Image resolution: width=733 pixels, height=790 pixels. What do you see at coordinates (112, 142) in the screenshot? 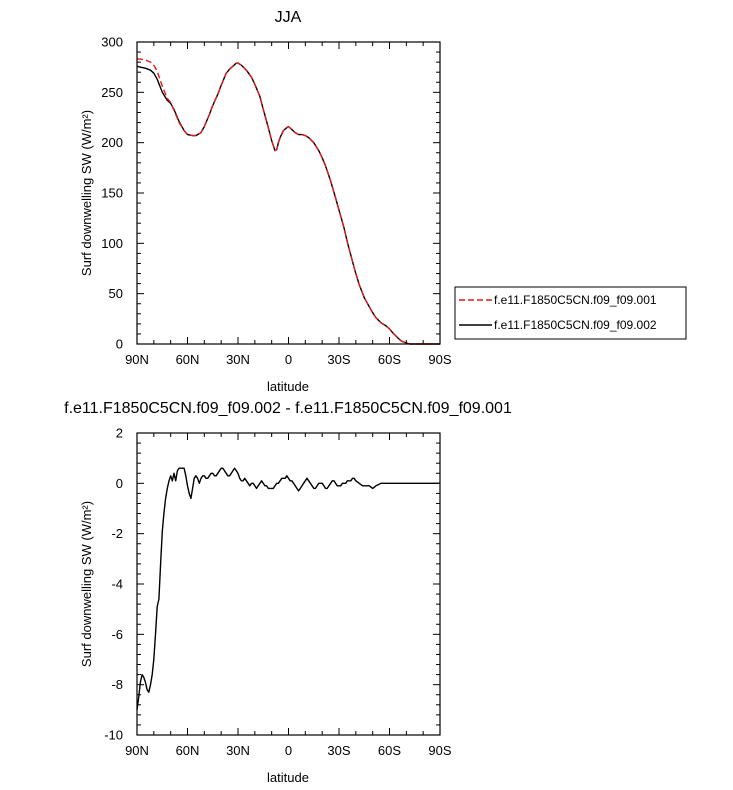
I see `top-y-tick-label: 200` at bounding box center [112, 142].